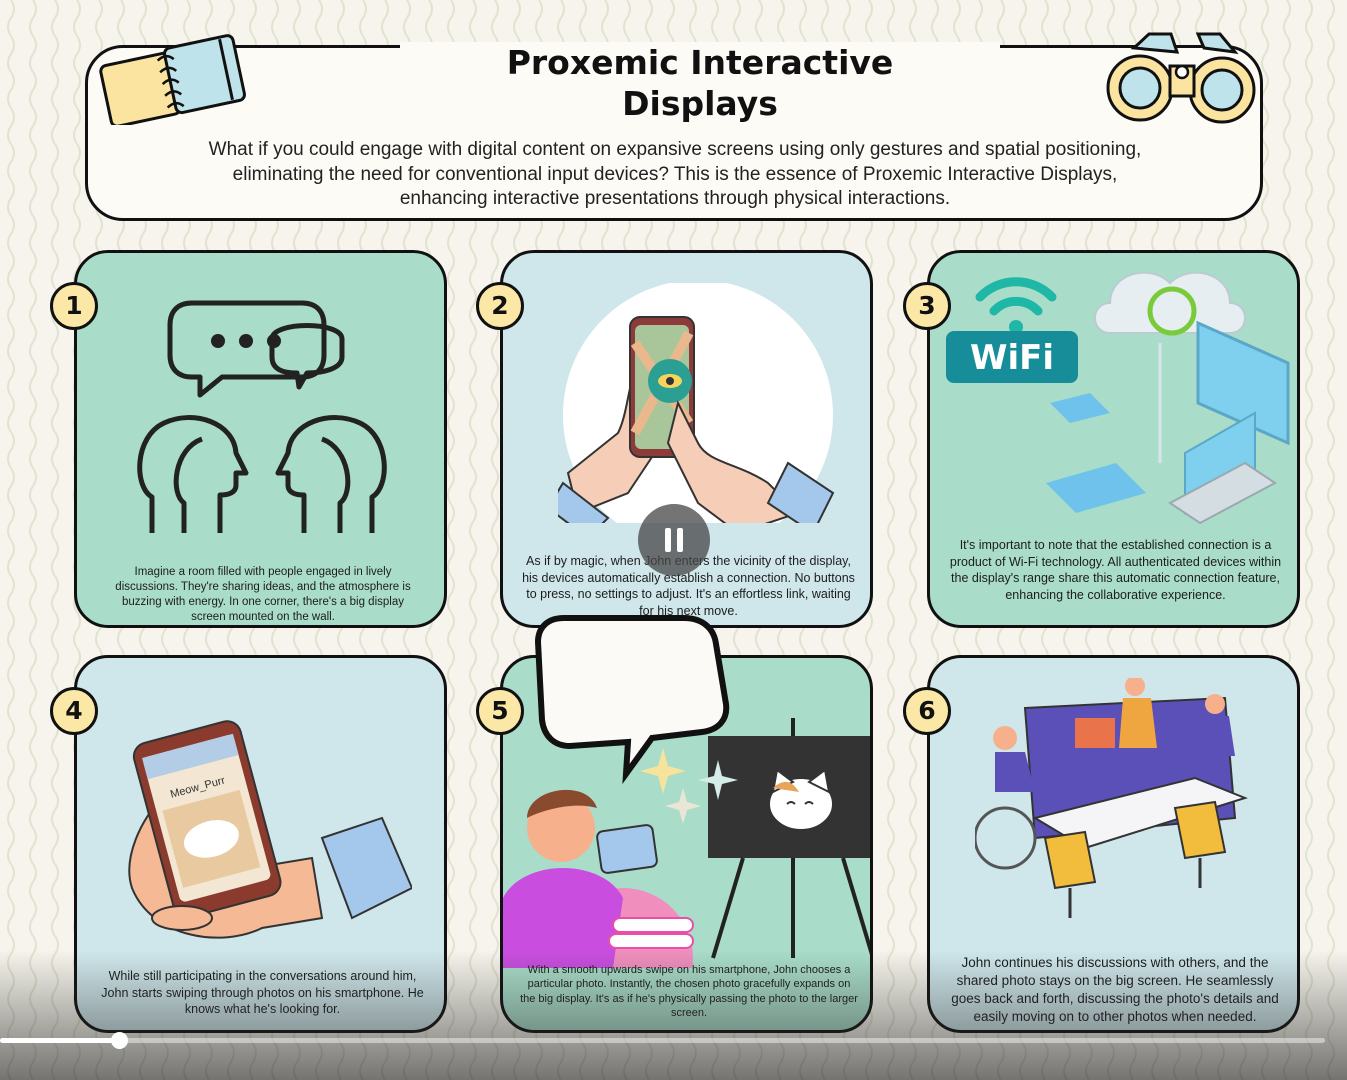  What do you see at coordinates (632, 700) in the screenshot?
I see `speech-bubble` at bounding box center [632, 700].